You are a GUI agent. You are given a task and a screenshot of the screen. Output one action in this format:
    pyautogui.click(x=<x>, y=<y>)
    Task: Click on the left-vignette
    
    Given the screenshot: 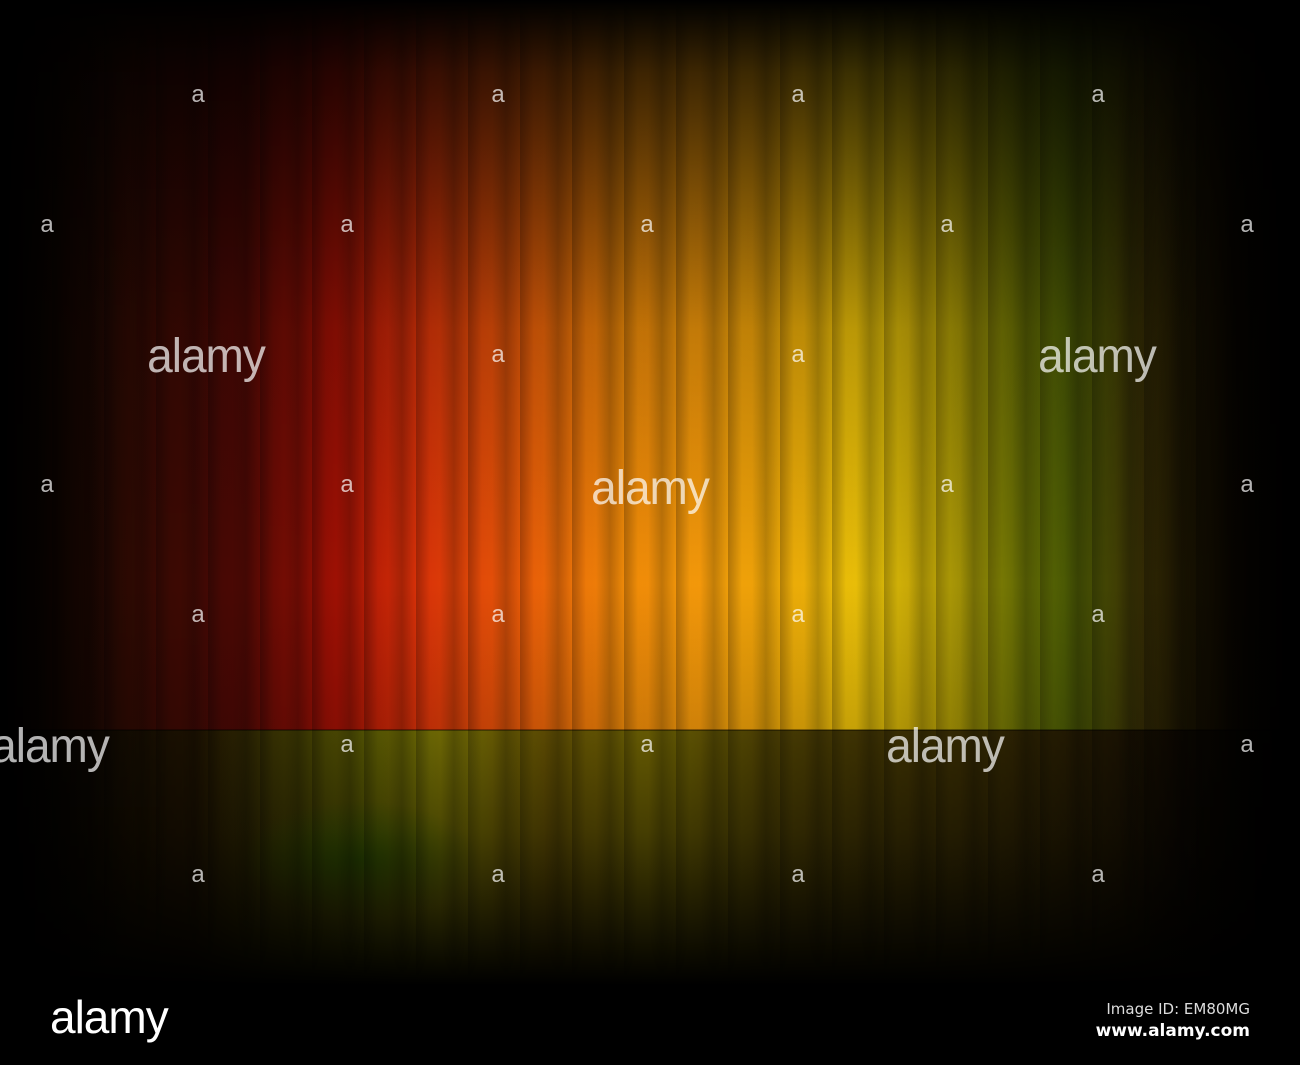 What is the action you would take?
    pyautogui.click(x=70, y=492)
    